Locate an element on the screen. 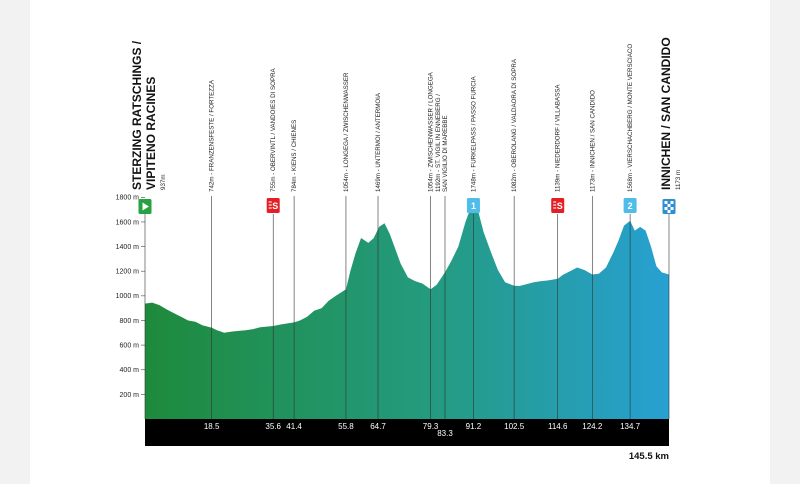 The width and height of the screenshot is (800, 489). waypoint-11-label: 1568m - VIERSCHACHBERG / MONTE VERSCIACO is located at coordinates (630, 118).